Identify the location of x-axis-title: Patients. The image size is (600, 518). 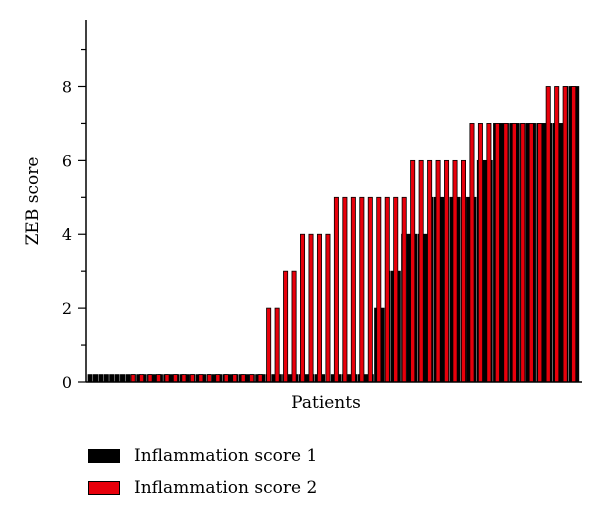
(326, 403).